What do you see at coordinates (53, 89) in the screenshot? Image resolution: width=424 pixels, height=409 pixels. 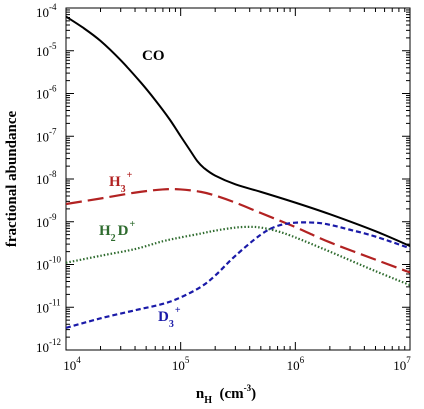 I see `y-tick-exponent: -6` at bounding box center [53, 89].